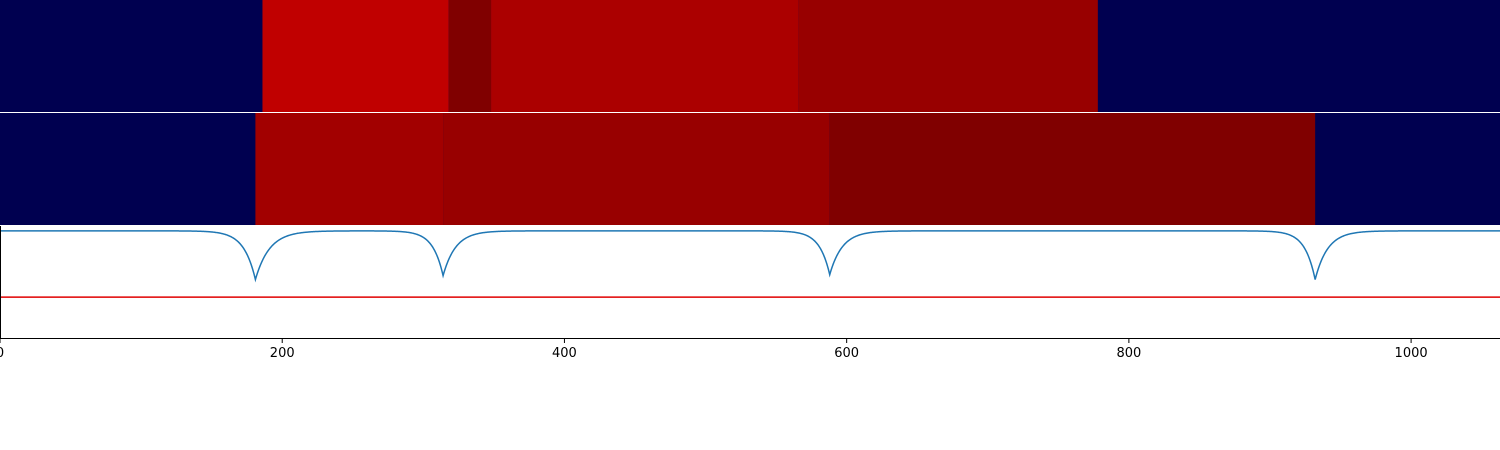 The image size is (1500, 450). What do you see at coordinates (1411, 353) in the screenshot?
I see `x-tick-label: 1000` at bounding box center [1411, 353].